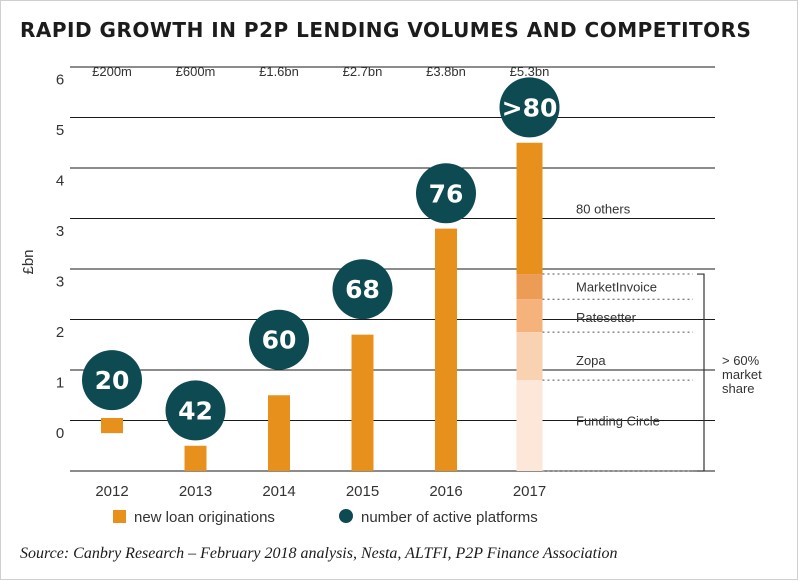 This screenshot has height=582, width=800. What do you see at coordinates (591, 360) in the screenshot?
I see `breakdown-label: Zopa` at bounding box center [591, 360].